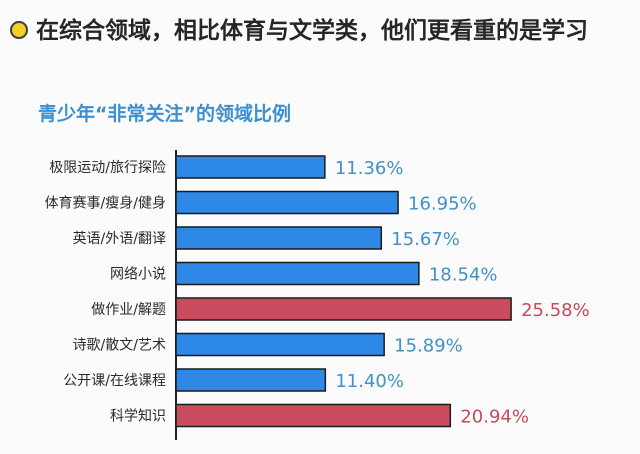 This screenshot has width=640, height=454. Describe the element at coordinates (138, 416) in the screenshot. I see `category-label-7: 科学知识` at that location.